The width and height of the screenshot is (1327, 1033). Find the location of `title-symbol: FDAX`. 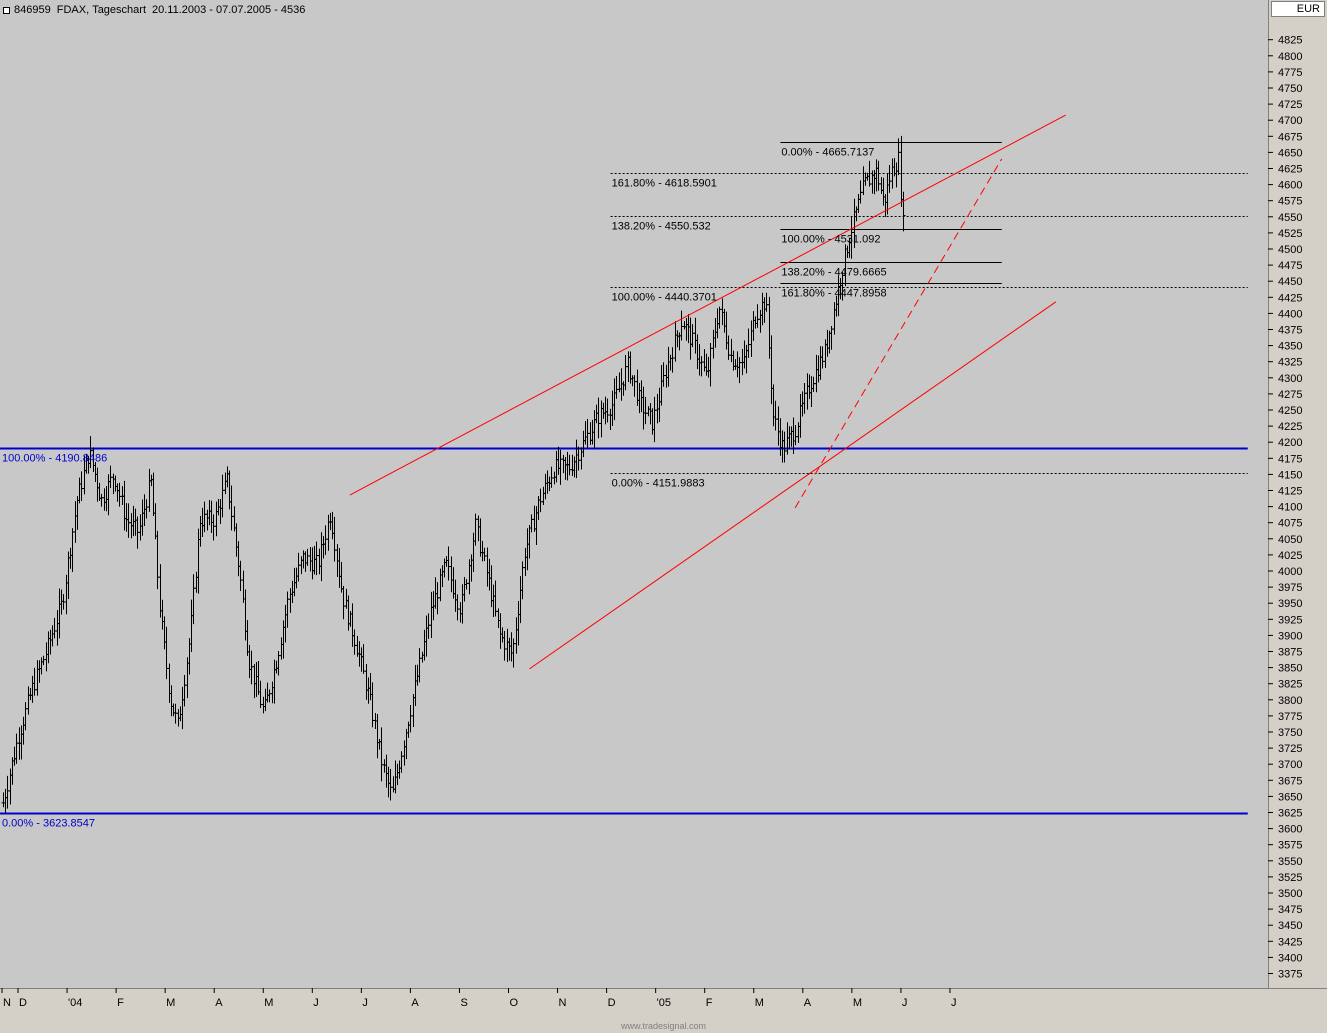

title-symbol: FDAX is located at coordinates (71, 10).